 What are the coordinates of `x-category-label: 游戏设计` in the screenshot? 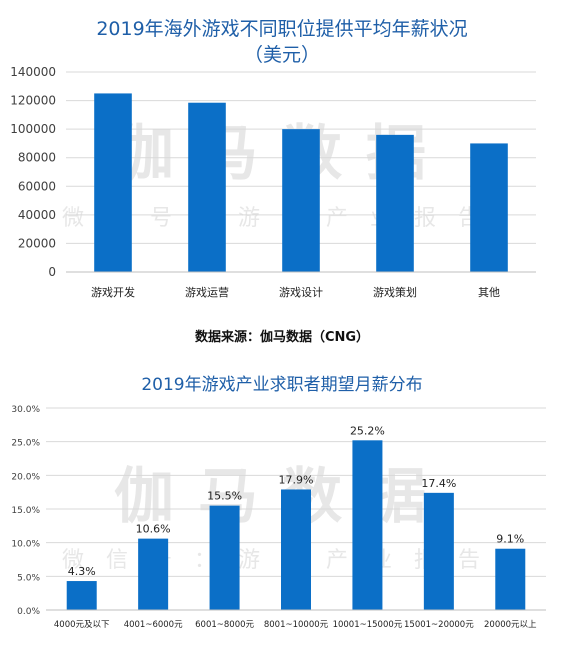 It's located at (301, 292).